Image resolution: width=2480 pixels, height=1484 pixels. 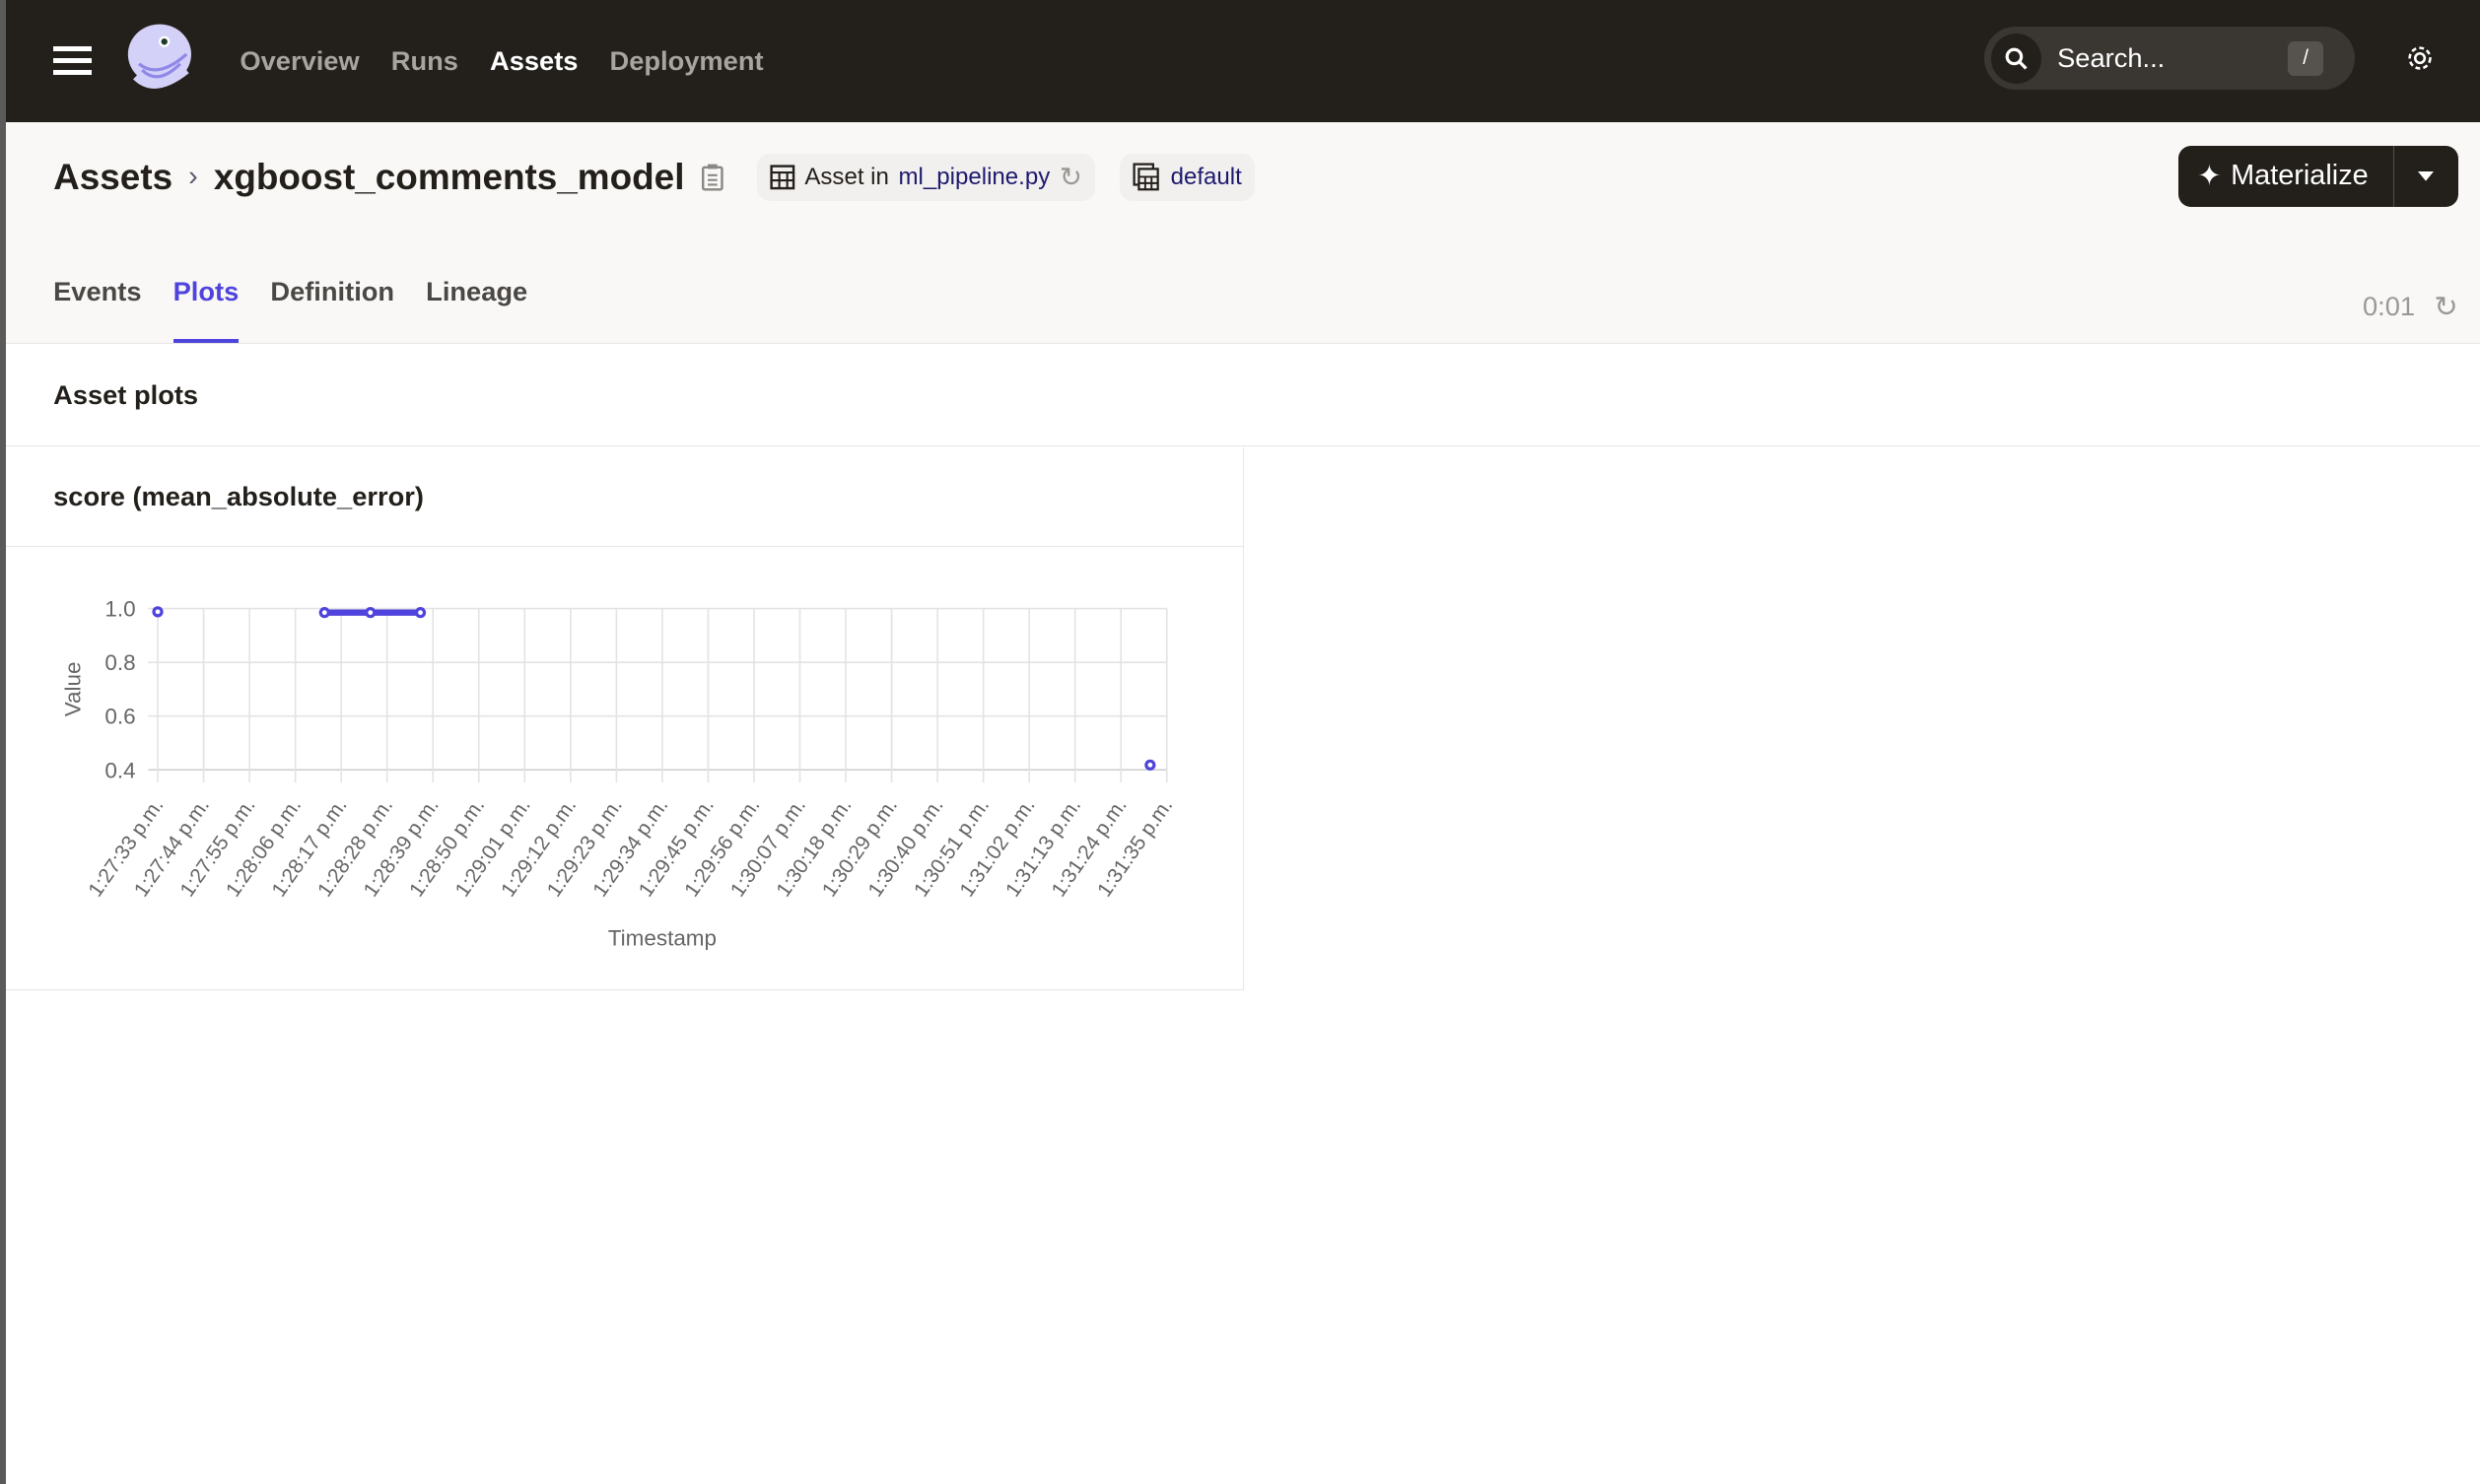 What do you see at coordinates (477, 291) in the screenshot?
I see `tab-lineage: Lineage` at bounding box center [477, 291].